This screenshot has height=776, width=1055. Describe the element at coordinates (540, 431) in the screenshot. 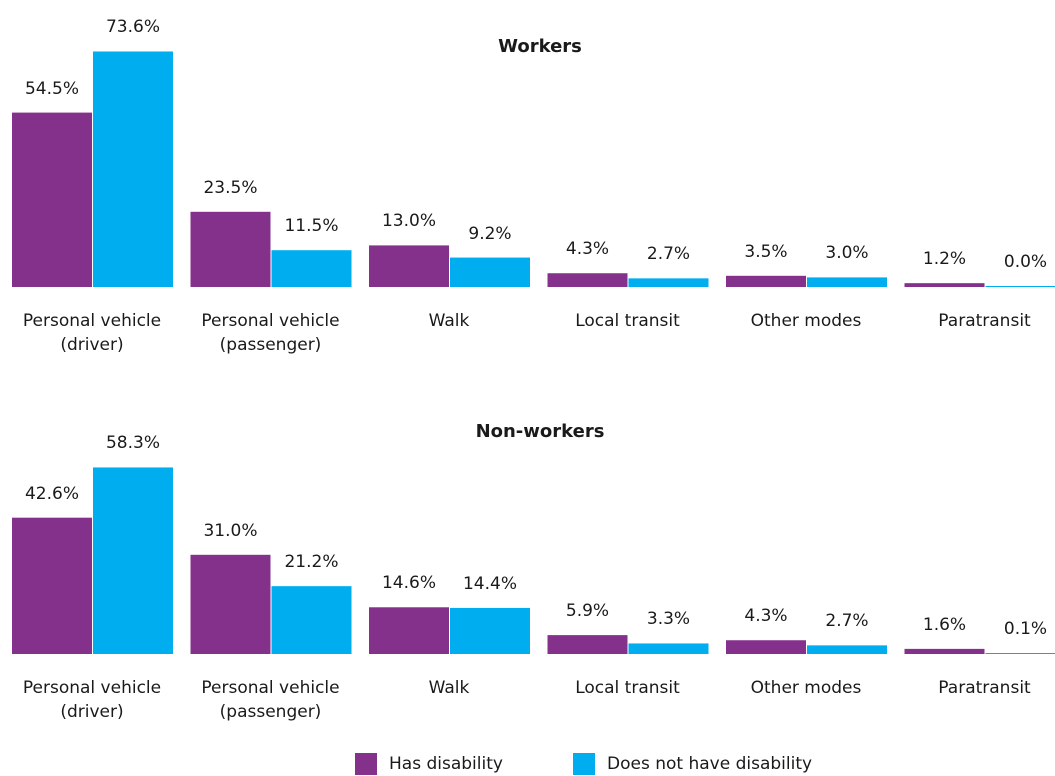

I see `chart-title: Non-workers` at that location.